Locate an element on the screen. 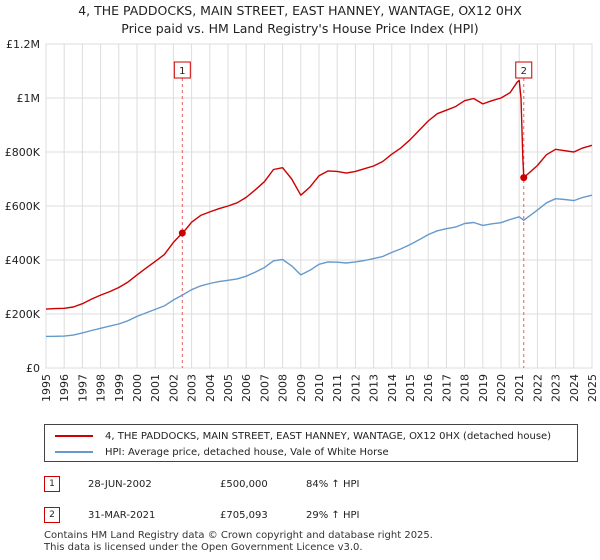  transaction-hpi: 29% ↑ HPI is located at coordinates (333, 515).